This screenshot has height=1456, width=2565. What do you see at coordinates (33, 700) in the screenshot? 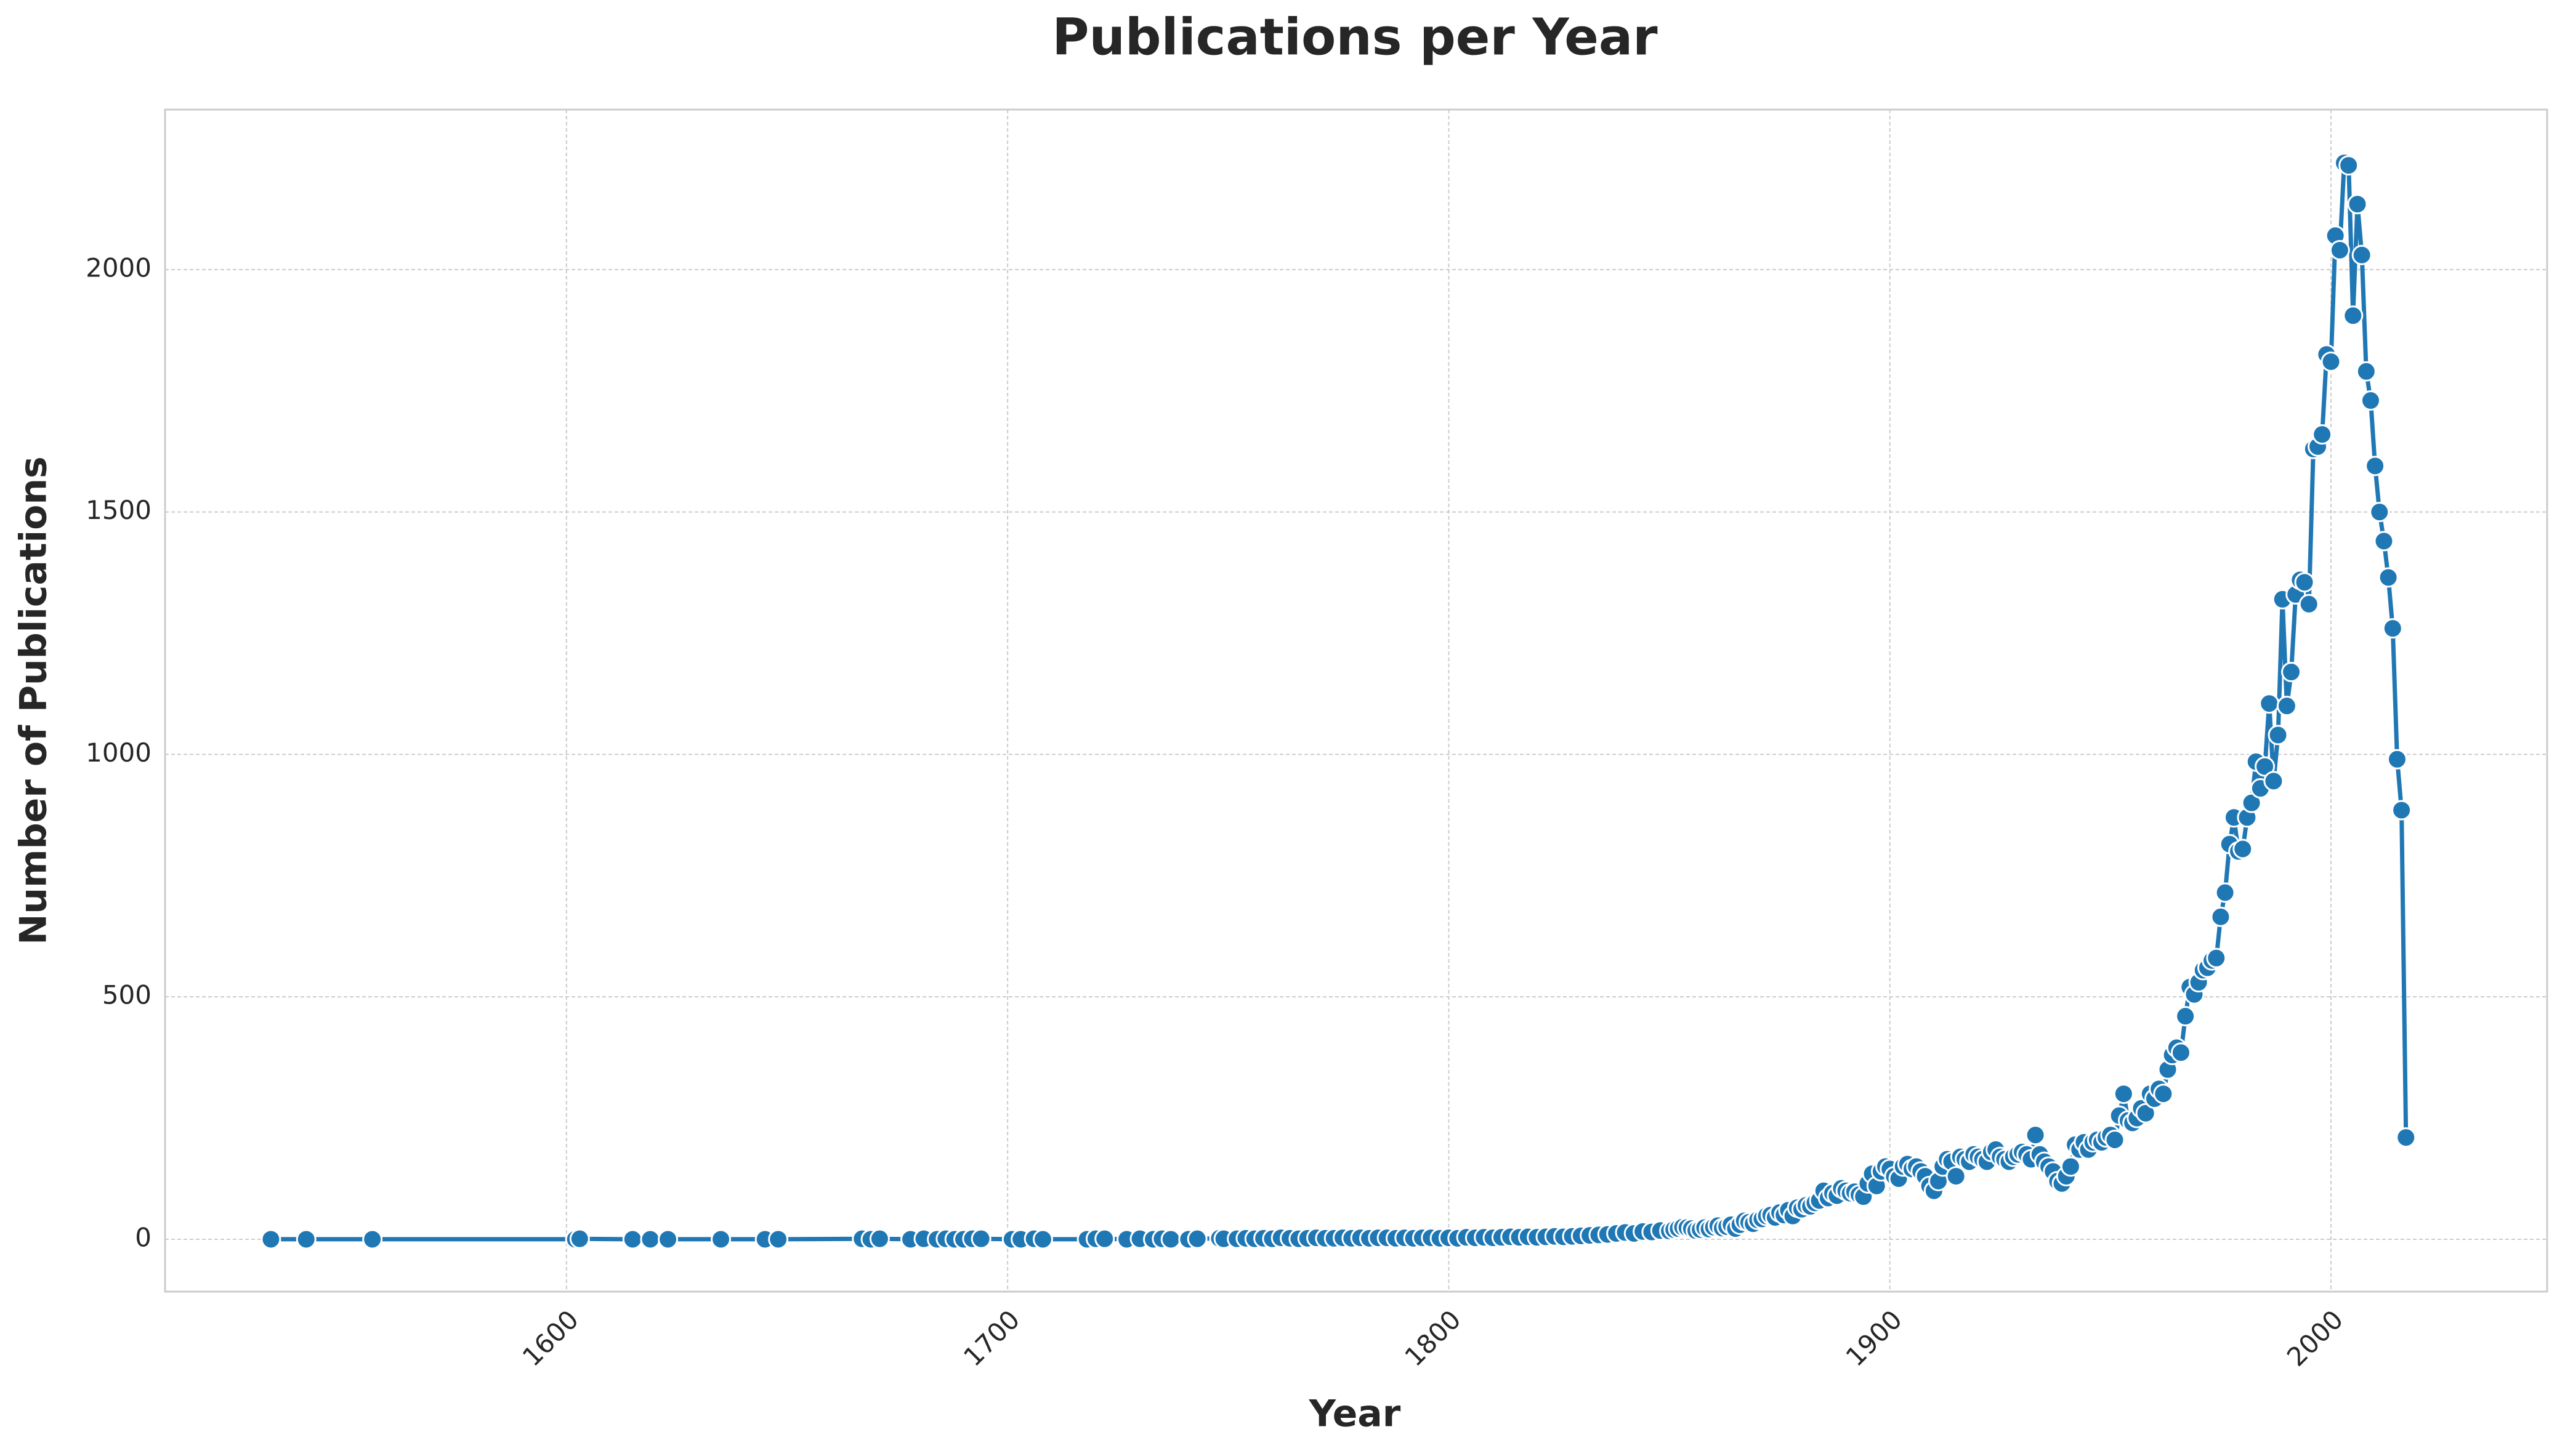
I see `y-axis-label: Number of Publications` at bounding box center [33, 700].